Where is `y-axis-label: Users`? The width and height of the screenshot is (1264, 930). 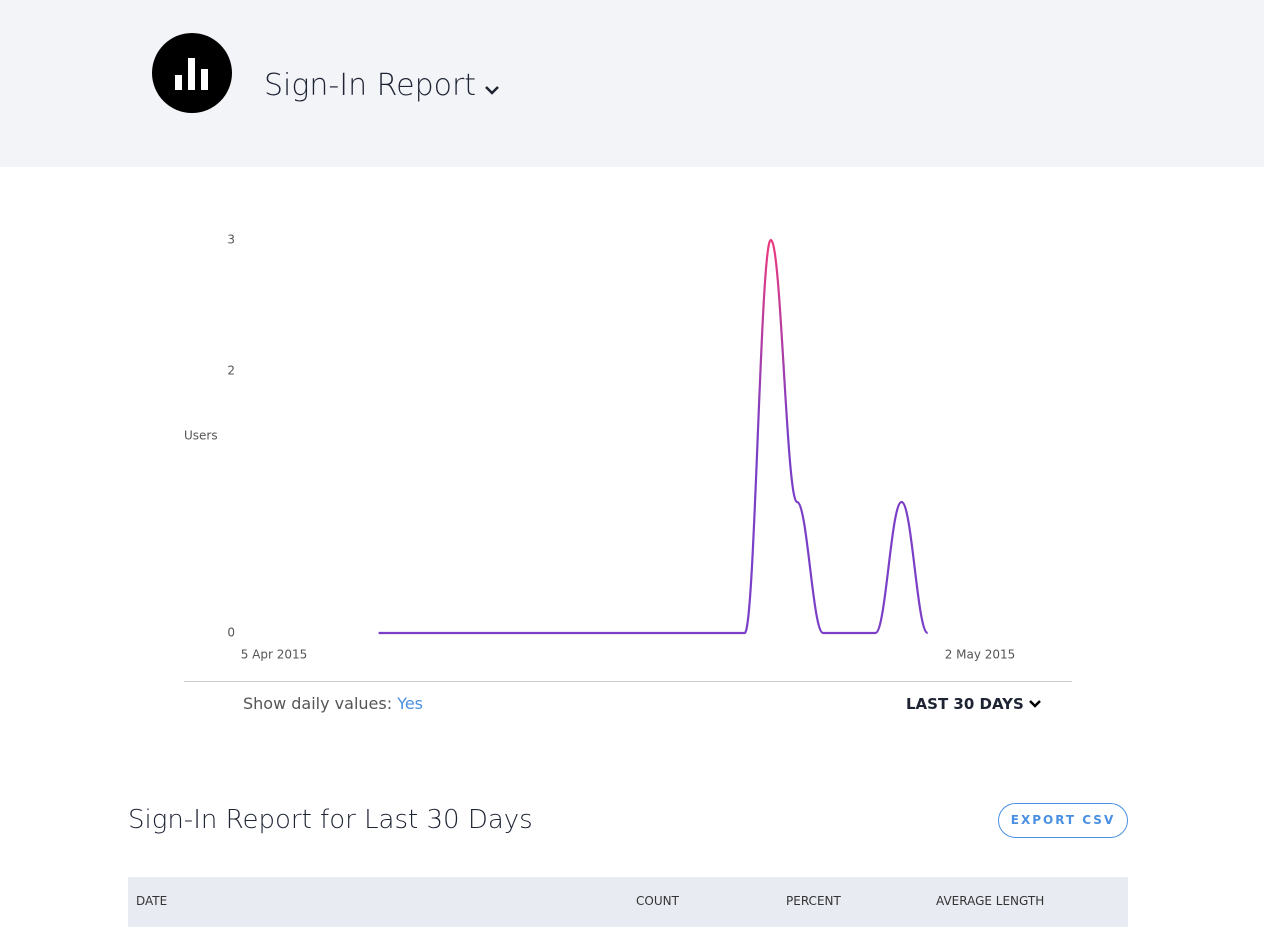
y-axis-label: Users is located at coordinates (201, 436).